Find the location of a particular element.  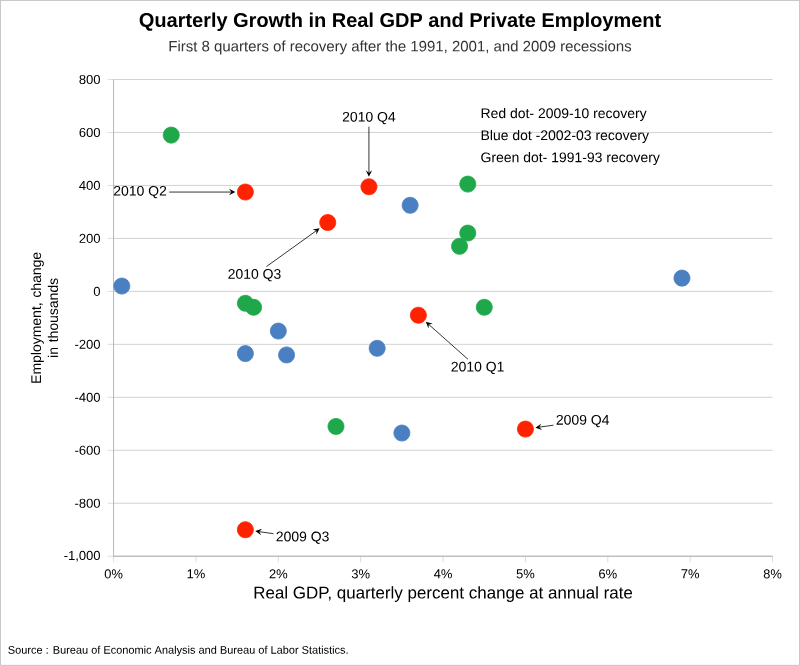

chart-title: Quarterly Growth in Real GDP and Private Employment is located at coordinates (400, 22).